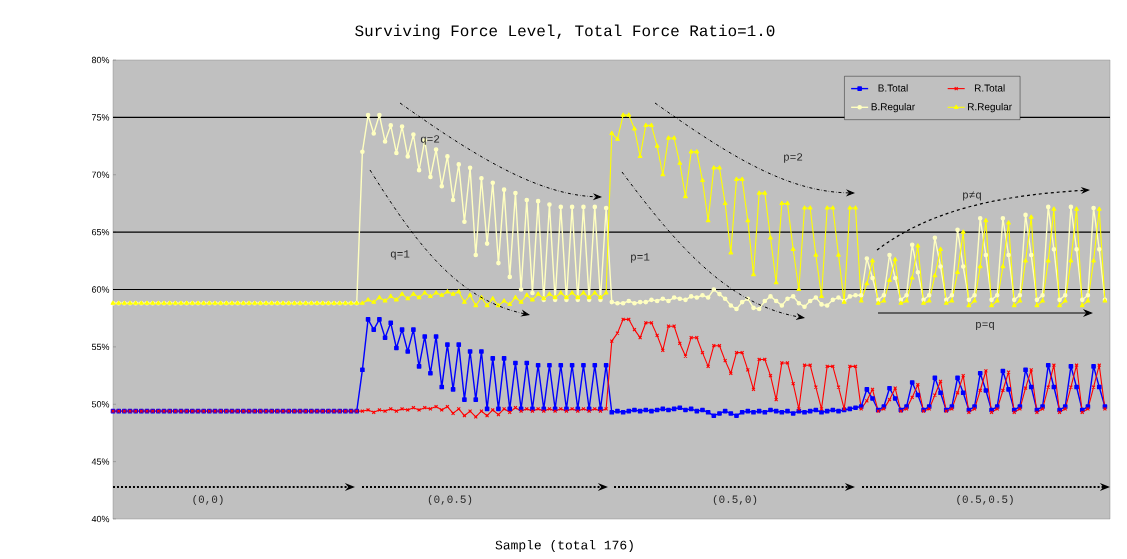 The image size is (1127, 559). Describe the element at coordinates (400, 255) in the screenshot. I see `annotation: q=1` at that location.